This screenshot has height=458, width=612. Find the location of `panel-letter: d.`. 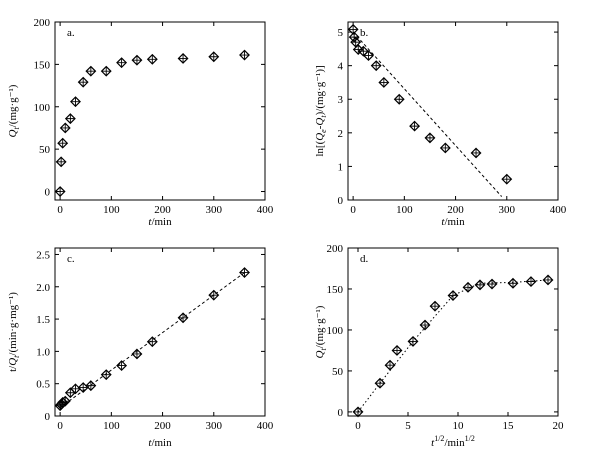

panel-letter: d. is located at coordinates (364, 259).